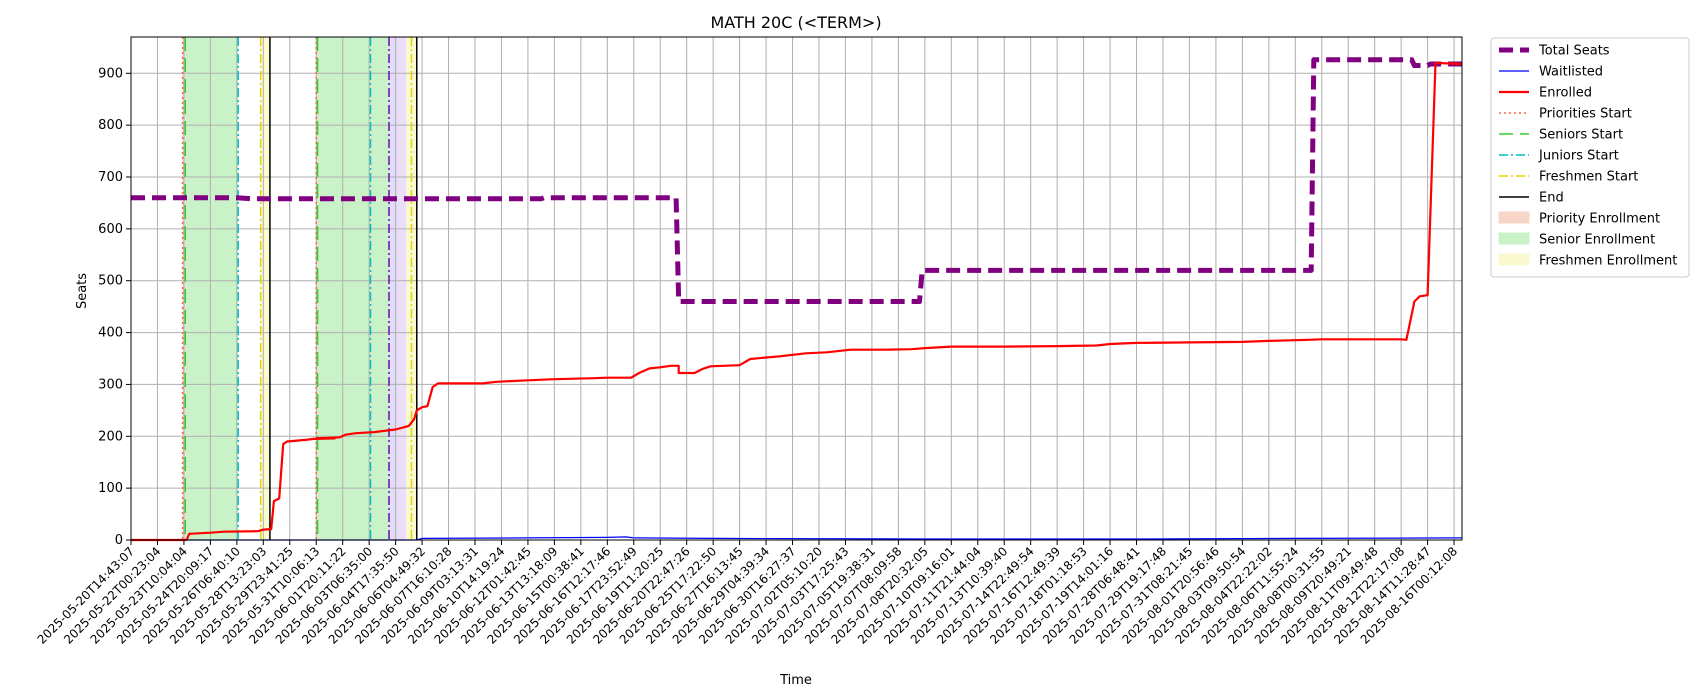 This screenshot has width=1700, height=700. What do you see at coordinates (795, 680) in the screenshot?
I see `x-axis-label: Time` at bounding box center [795, 680].